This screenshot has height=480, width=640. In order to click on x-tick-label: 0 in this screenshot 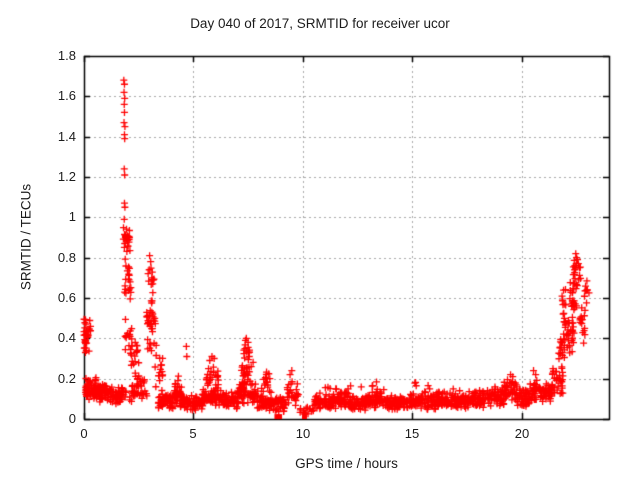, I will do `click(84, 433)`.